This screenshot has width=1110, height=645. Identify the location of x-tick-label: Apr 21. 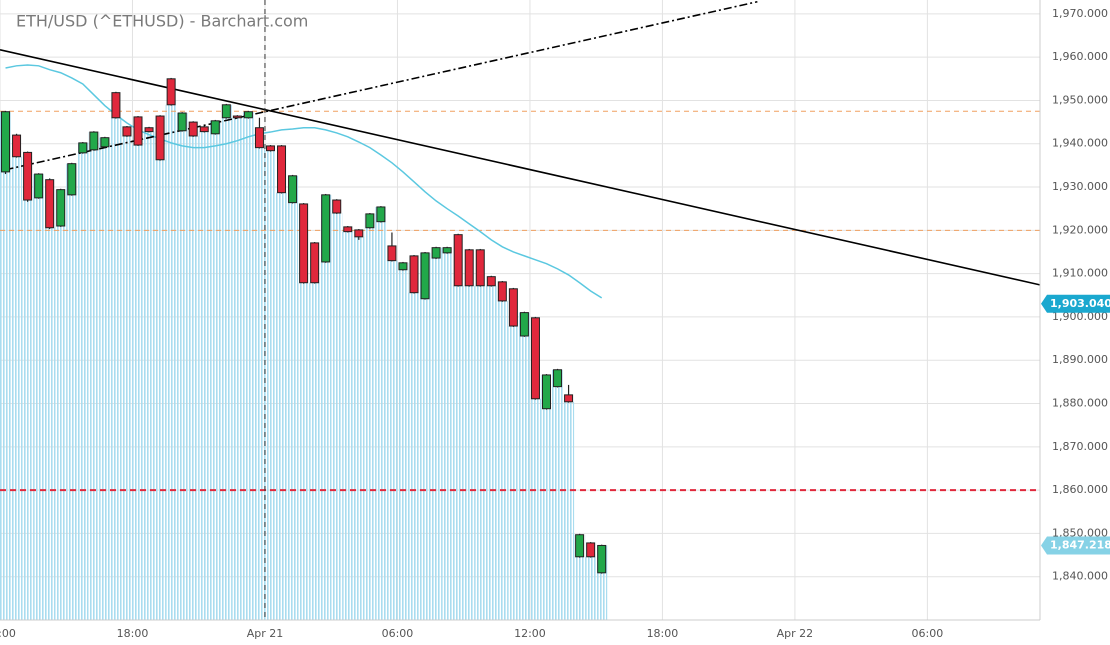
(265, 633).